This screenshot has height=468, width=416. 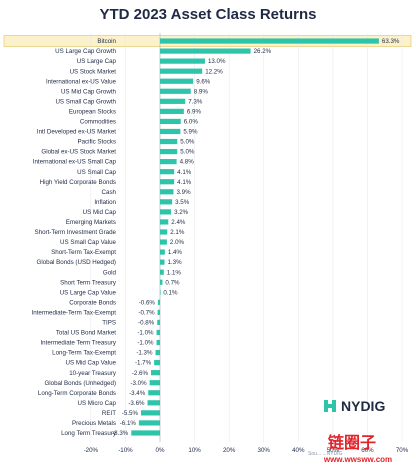 I want to click on value-label: 1.1%, so click(x=174, y=272).